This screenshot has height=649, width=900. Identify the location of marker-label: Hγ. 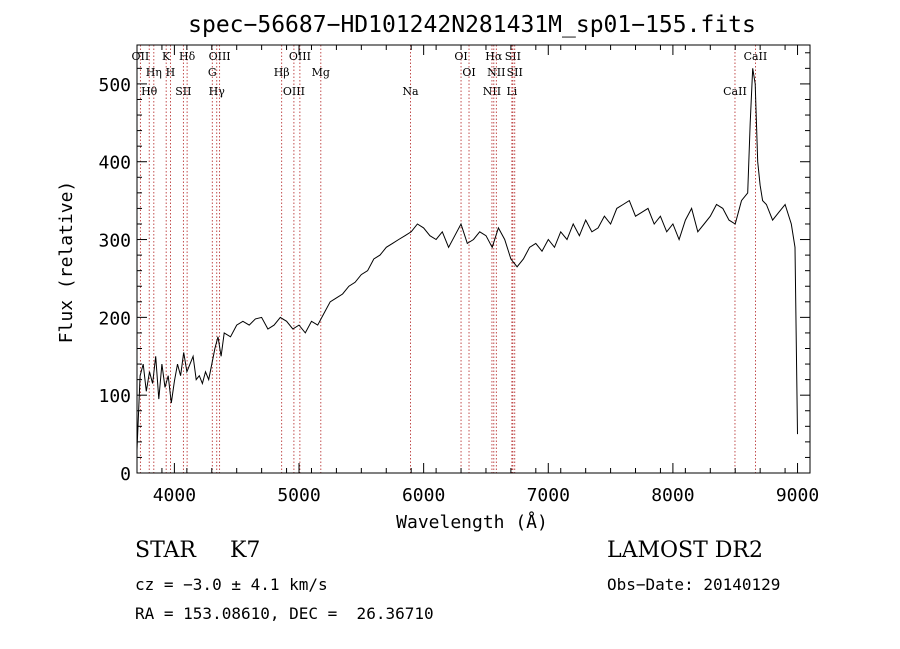
(217, 91).